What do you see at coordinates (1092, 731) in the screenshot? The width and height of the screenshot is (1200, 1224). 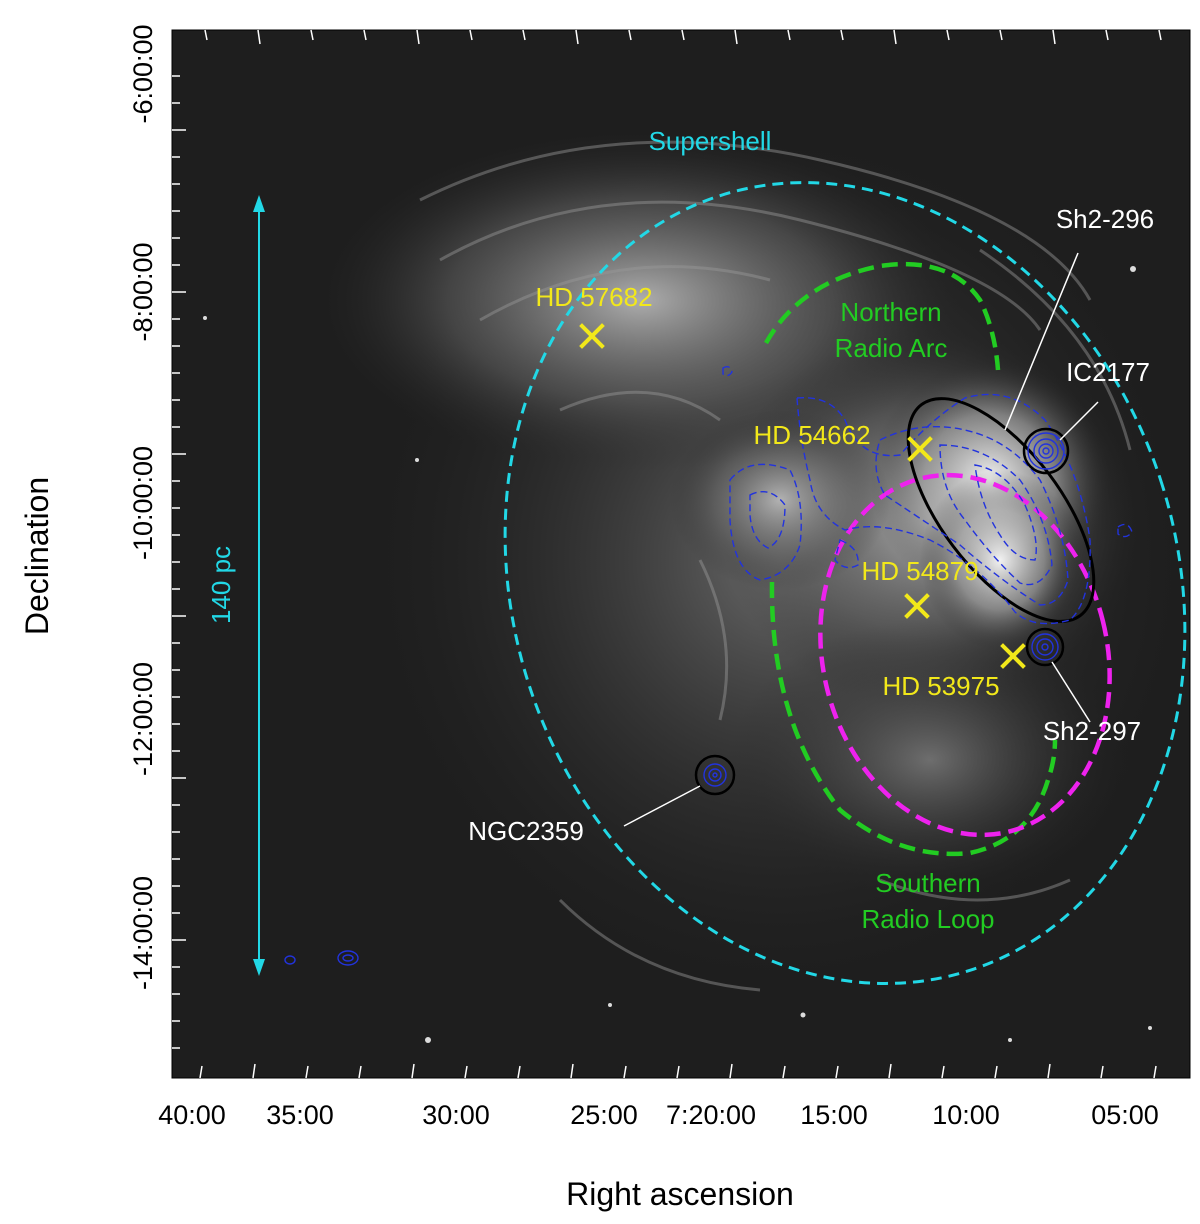 I see `label-sh2-297: Sh2-297` at bounding box center [1092, 731].